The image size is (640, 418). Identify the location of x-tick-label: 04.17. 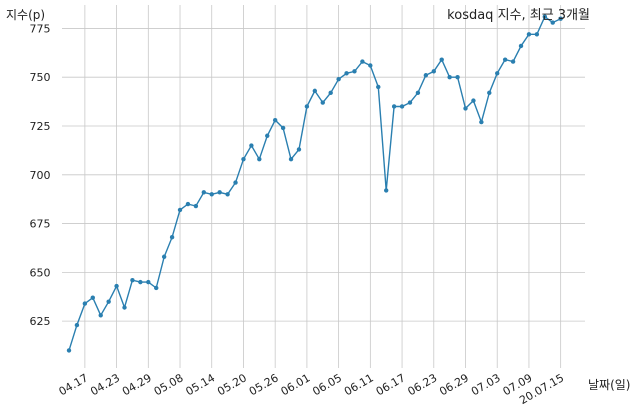
(74, 384).